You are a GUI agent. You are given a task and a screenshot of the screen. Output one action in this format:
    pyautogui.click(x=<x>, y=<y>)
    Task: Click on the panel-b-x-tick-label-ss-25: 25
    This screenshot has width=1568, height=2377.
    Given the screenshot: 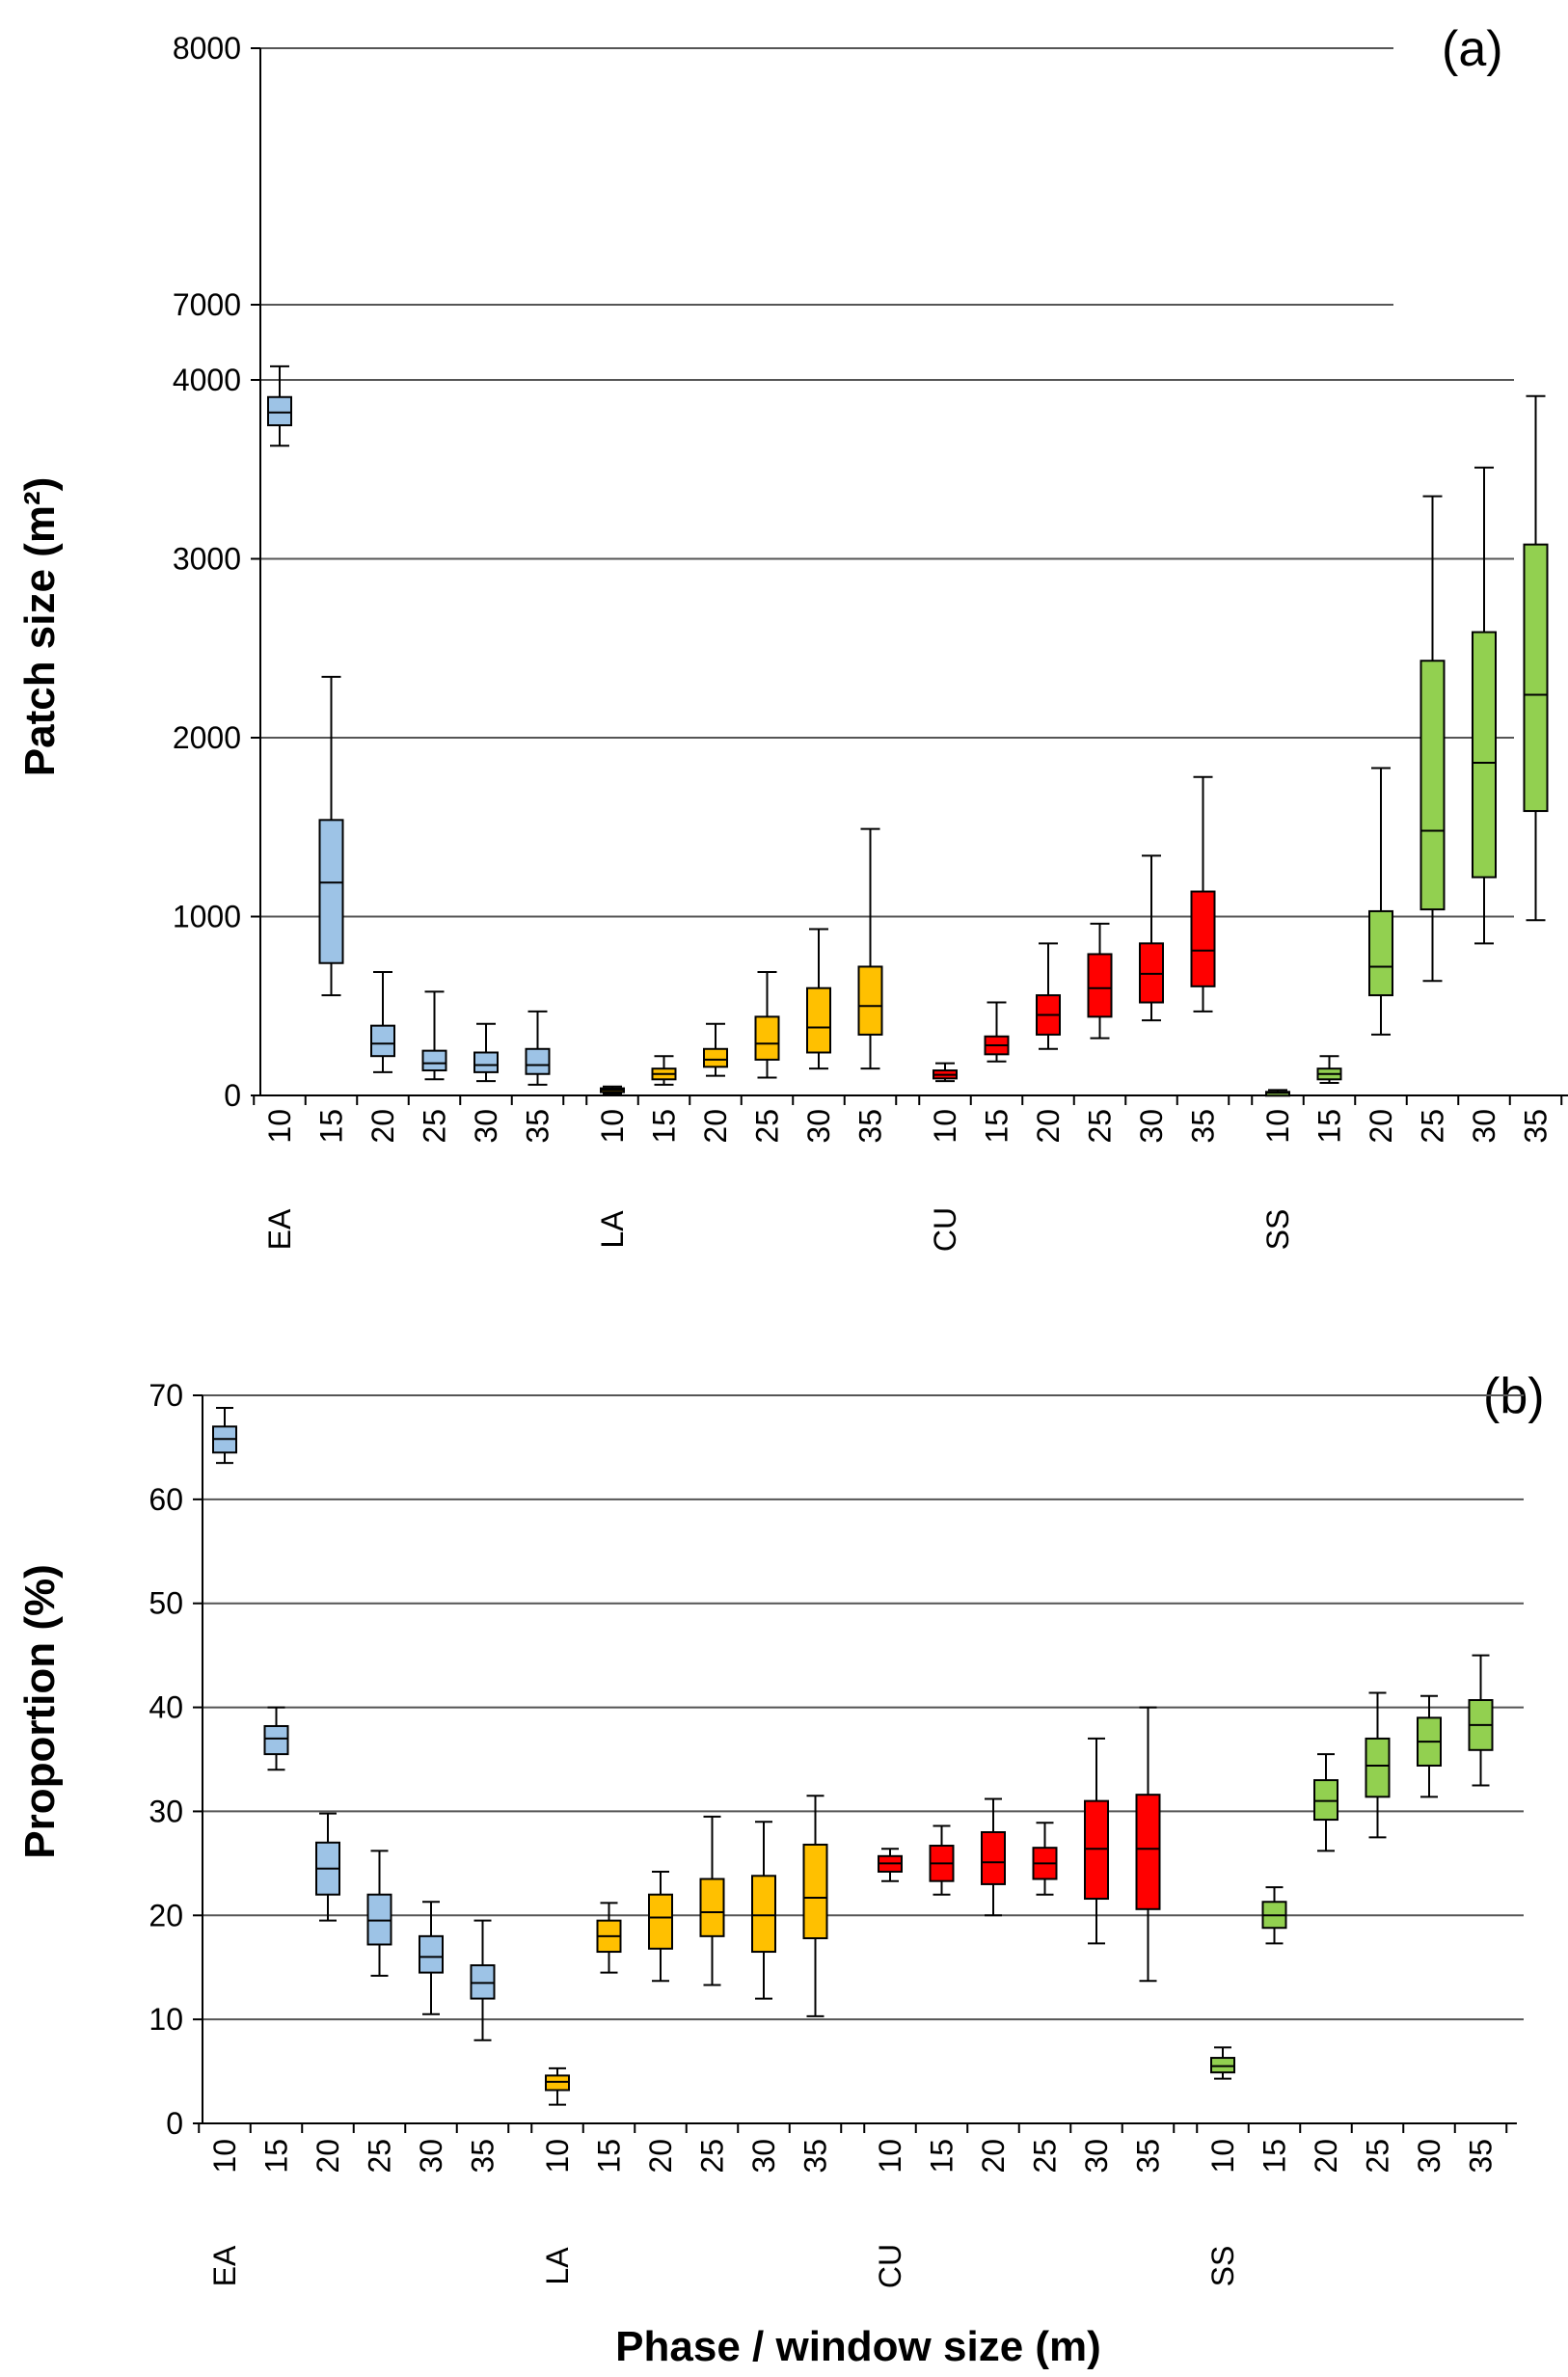 What is the action you would take?
    pyautogui.click(x=1378, y=2156)
    